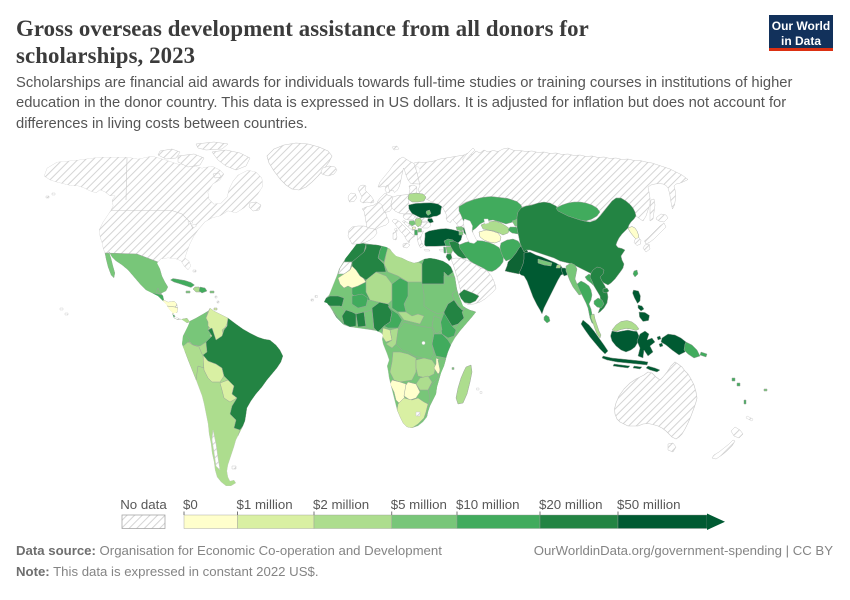 The height and width of the screenshot is (600, 850). I want to click on svg-text: No data, so click(143, 504).